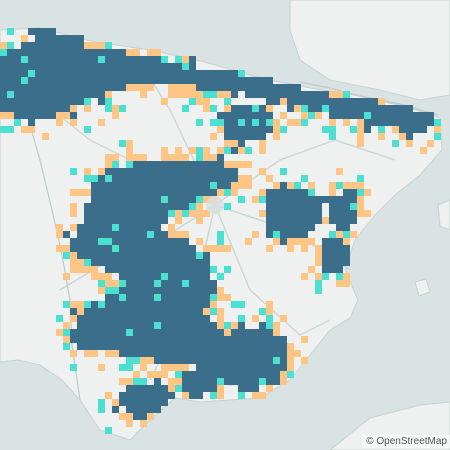 This screenshot has width=450, height=450. Describe the element at coordinates (406, 441) in the screenshot. I see `map-attribution: © OpenStreetMap` at that location.